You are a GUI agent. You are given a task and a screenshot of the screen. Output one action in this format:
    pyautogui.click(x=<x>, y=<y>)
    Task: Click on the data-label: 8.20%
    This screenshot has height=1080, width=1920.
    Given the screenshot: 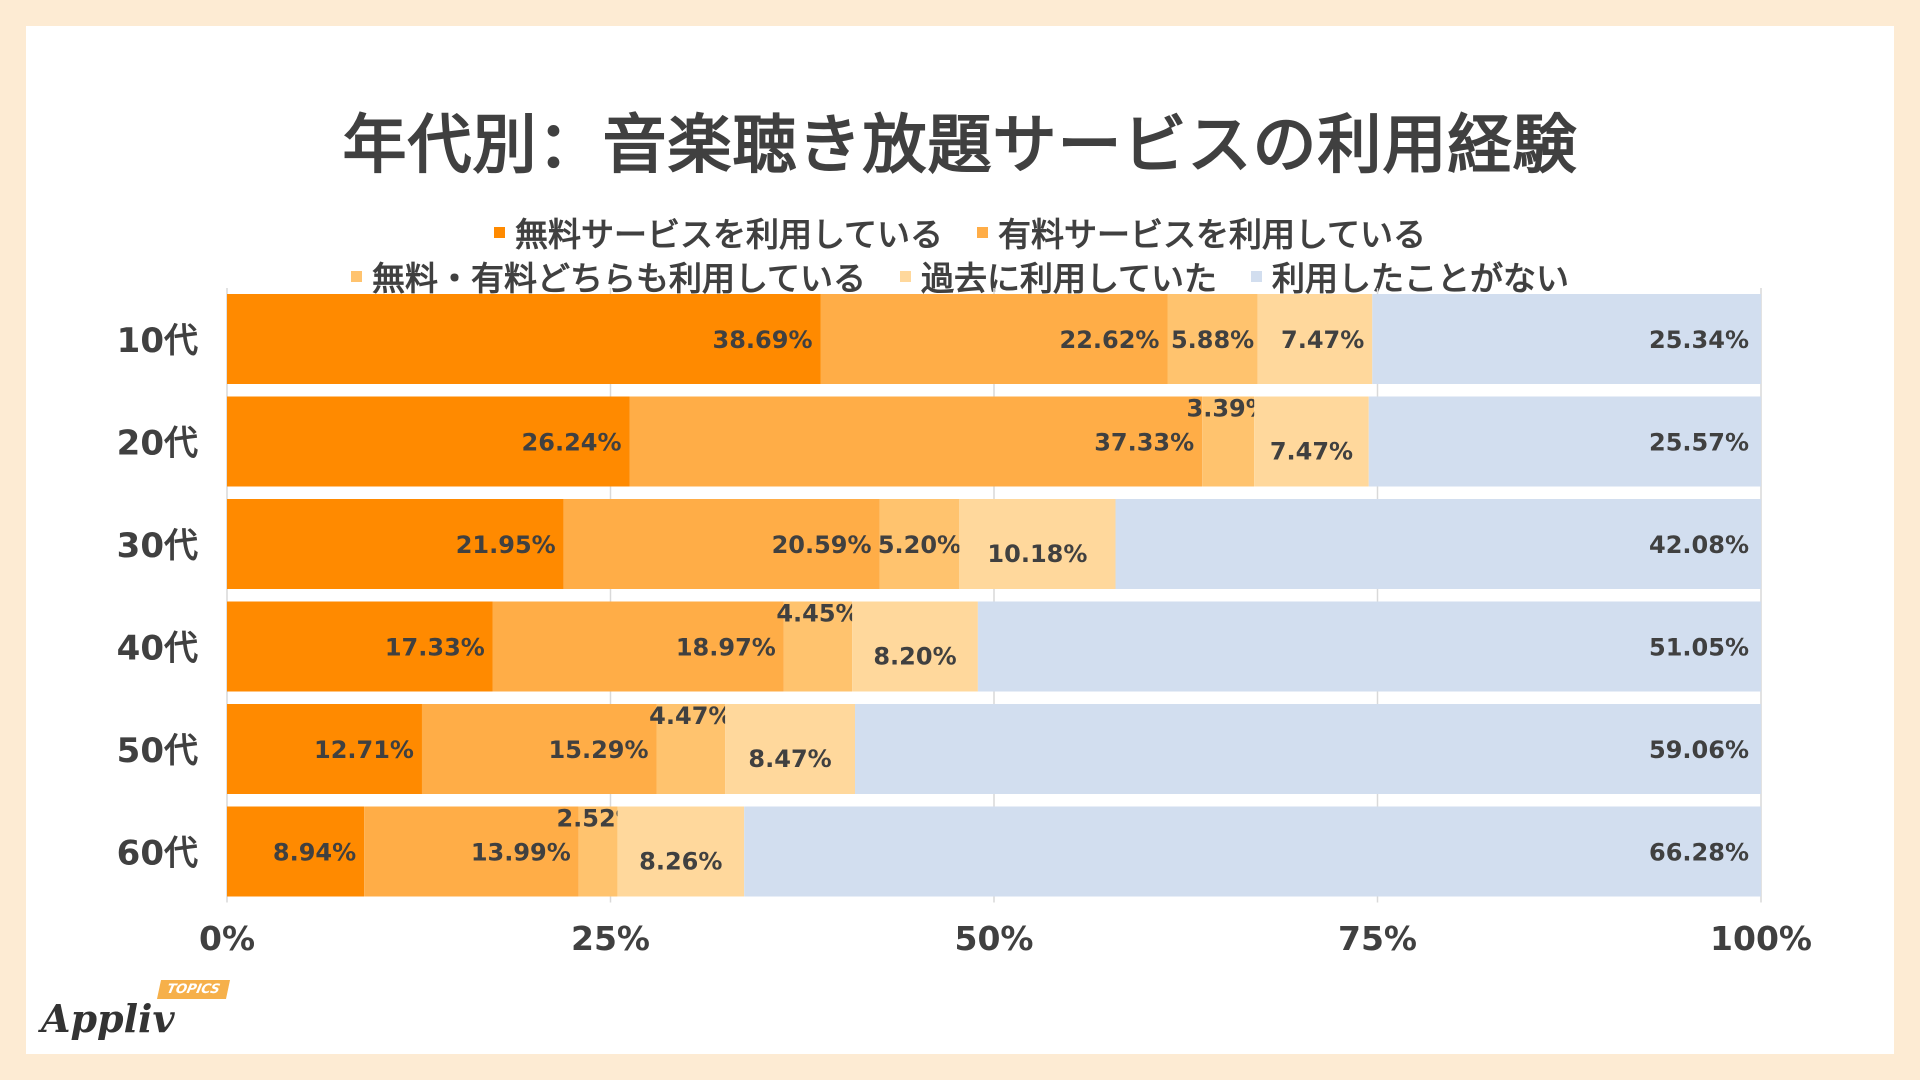 What is the action you would take?
    pyautogui.click(x=914, y=657)
    